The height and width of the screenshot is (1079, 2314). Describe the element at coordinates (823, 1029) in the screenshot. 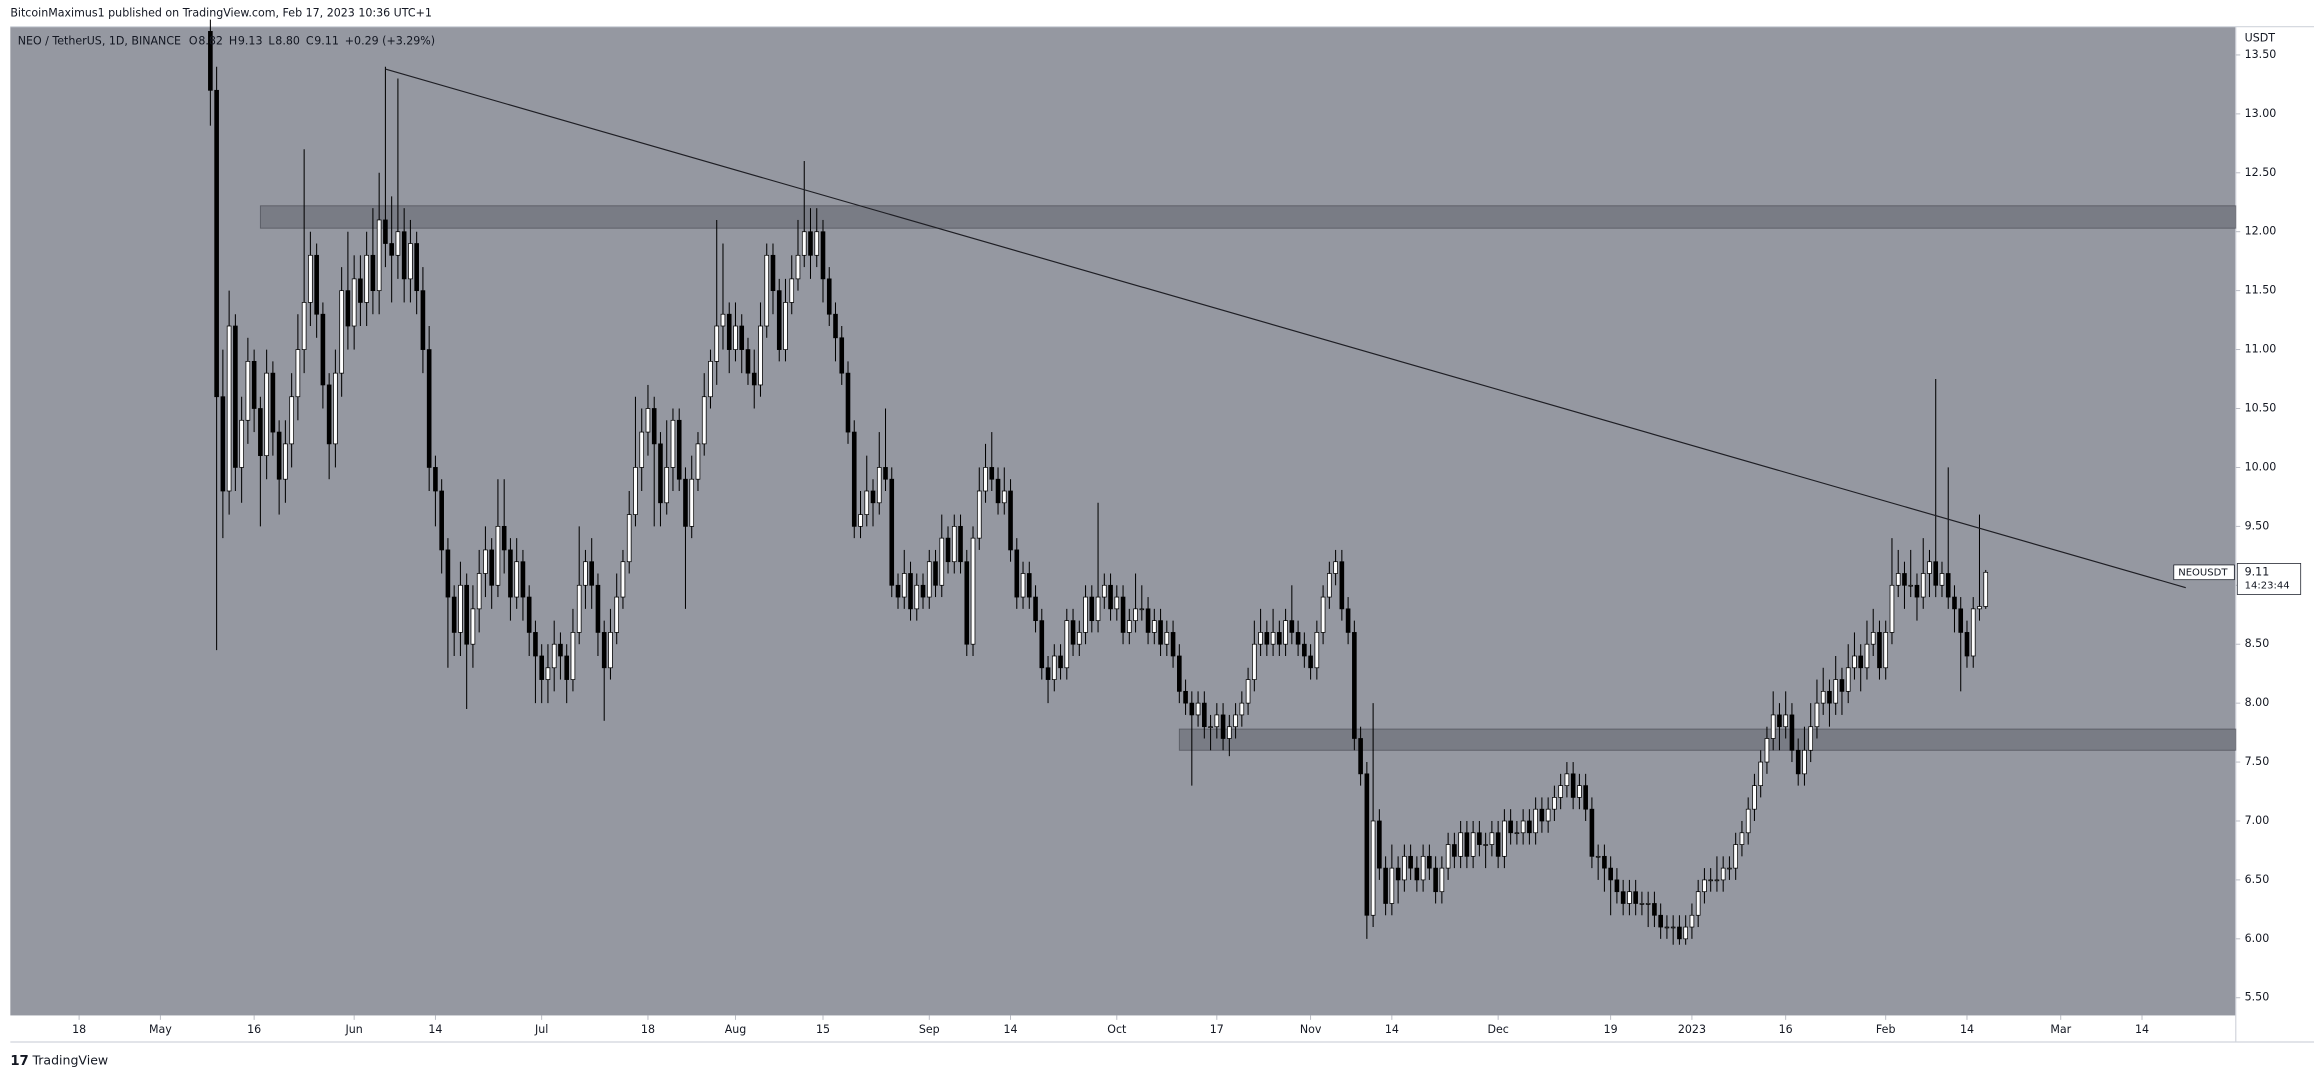

I see `x-tick-label: 15` at that location.